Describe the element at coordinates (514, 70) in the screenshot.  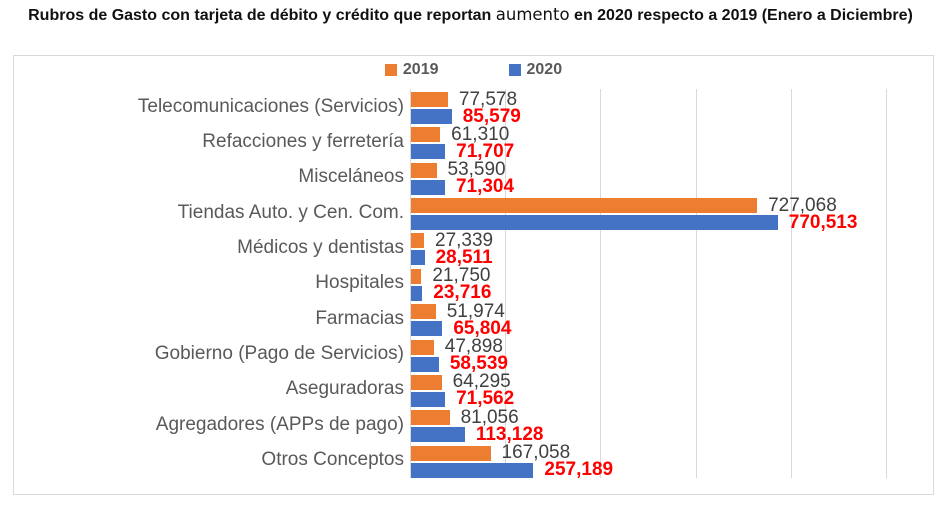
I see `legend-swatch-2020` at that location.